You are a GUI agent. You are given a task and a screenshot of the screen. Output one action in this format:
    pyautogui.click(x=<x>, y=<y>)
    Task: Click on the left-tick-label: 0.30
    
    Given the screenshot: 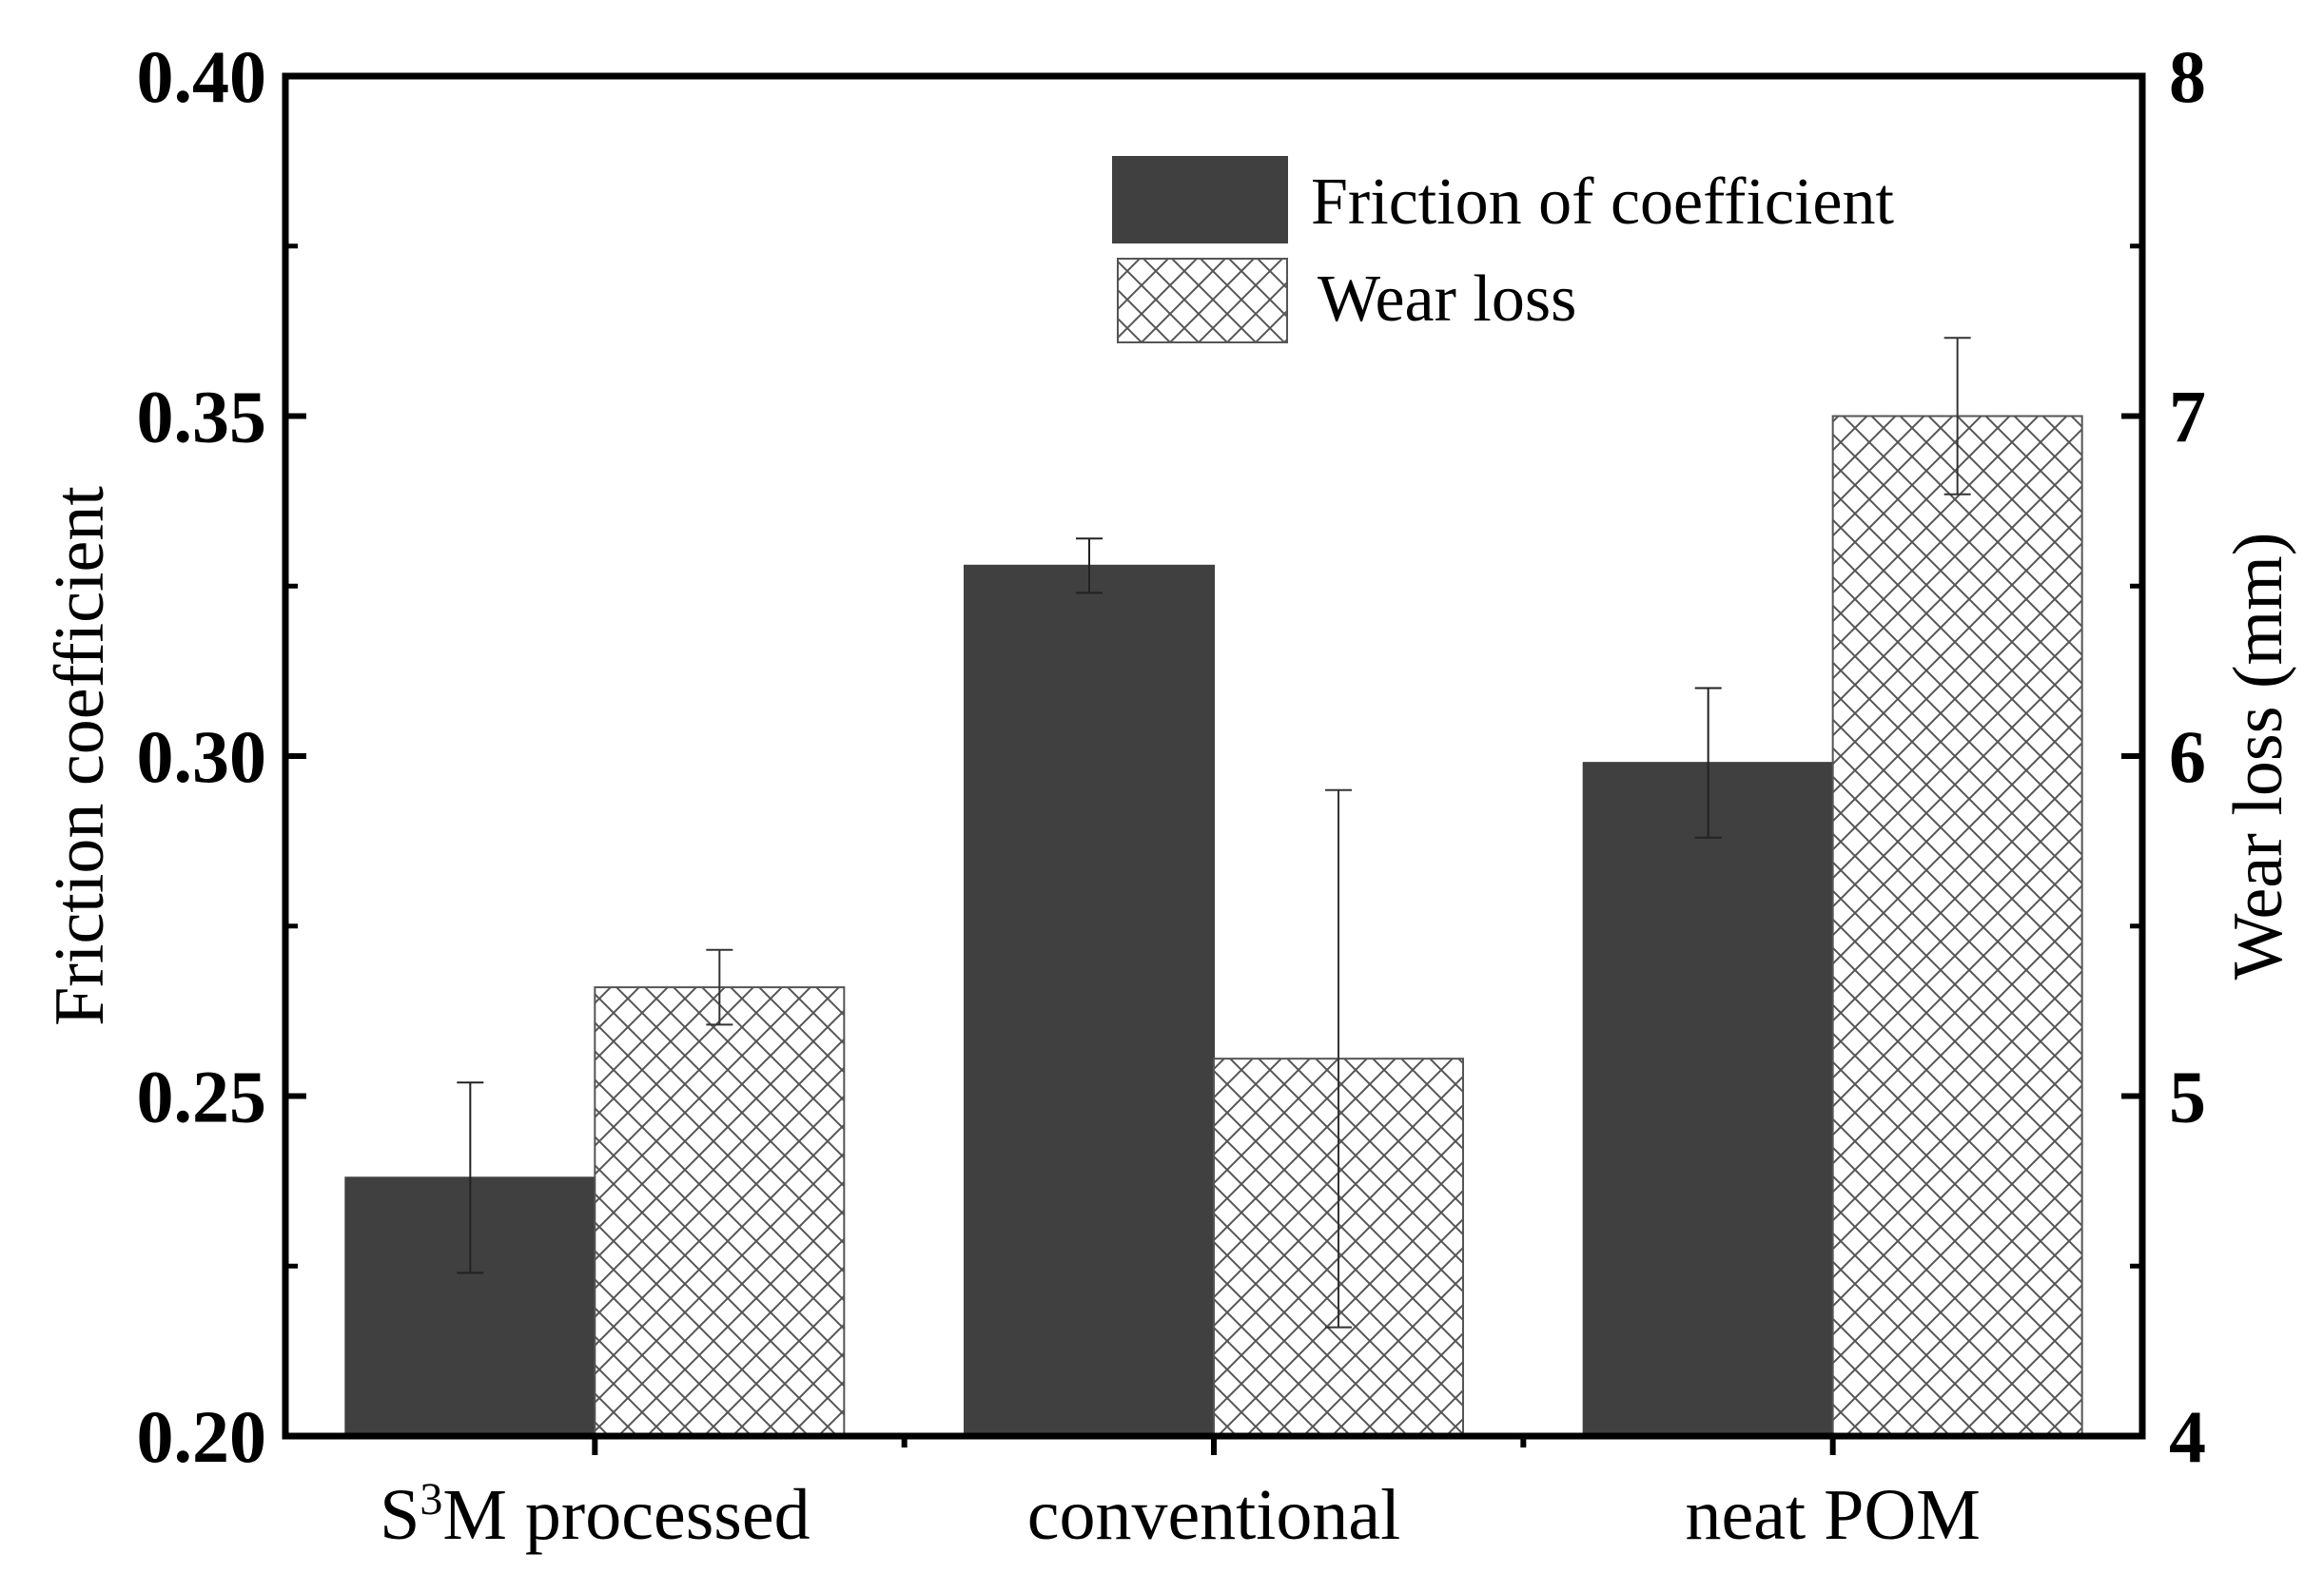 What is the action you would take?
    pyautogui.click(x=202, y=757)
    